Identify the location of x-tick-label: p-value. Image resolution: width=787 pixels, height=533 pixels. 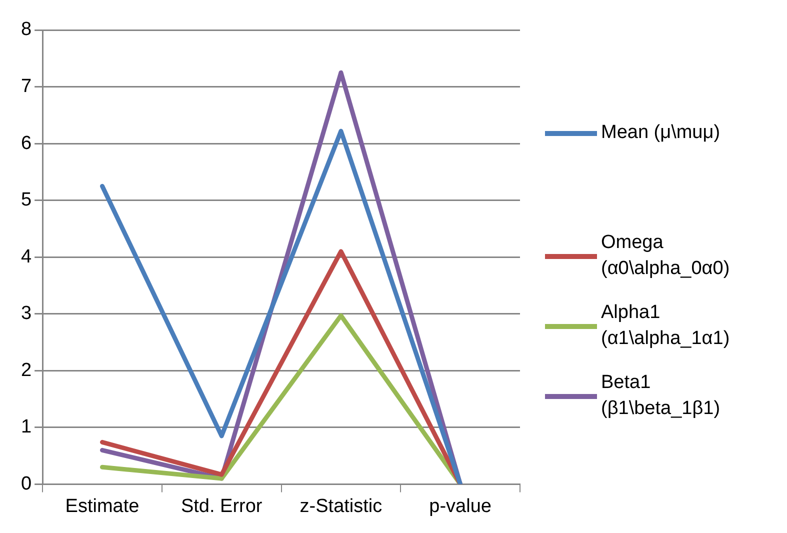
(460, 506).